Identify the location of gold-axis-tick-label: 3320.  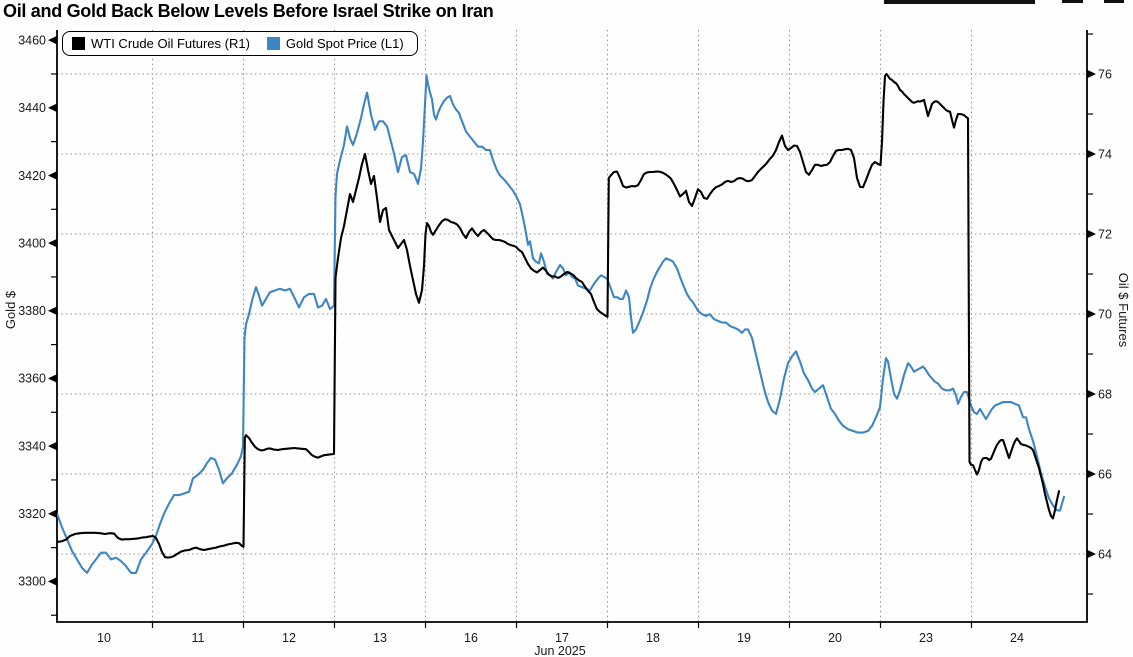
(32, 514).